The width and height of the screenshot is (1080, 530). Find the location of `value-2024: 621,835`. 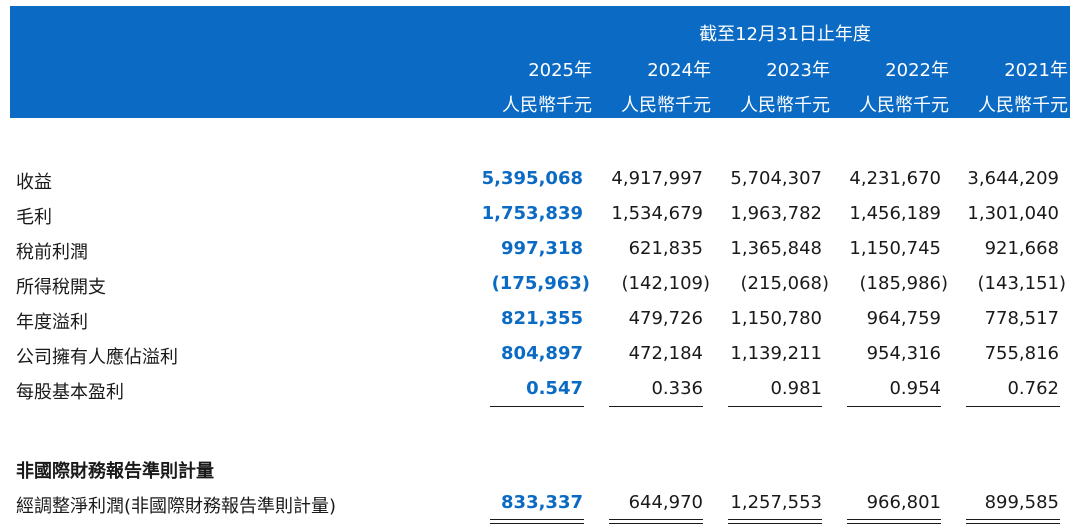

value-2024: 621,835 is located at coordinates (665, 248).